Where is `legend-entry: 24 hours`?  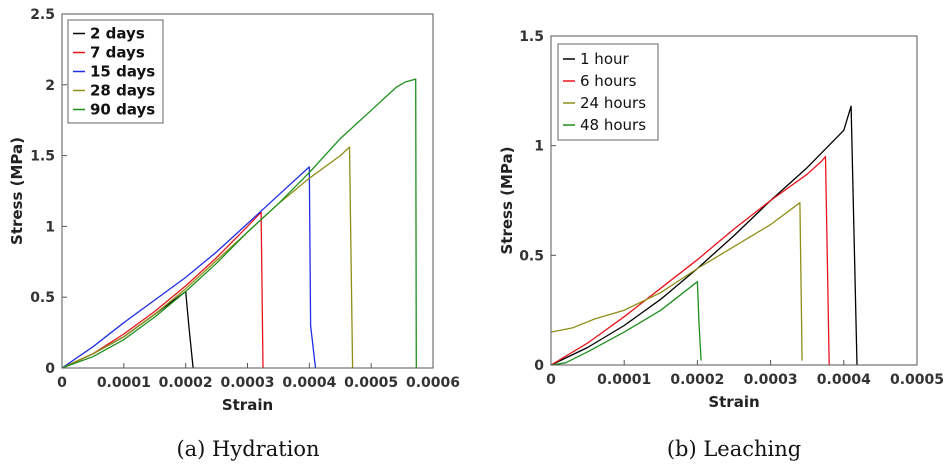 legend-entry: 24 hours is located at coordinates (613, 103).